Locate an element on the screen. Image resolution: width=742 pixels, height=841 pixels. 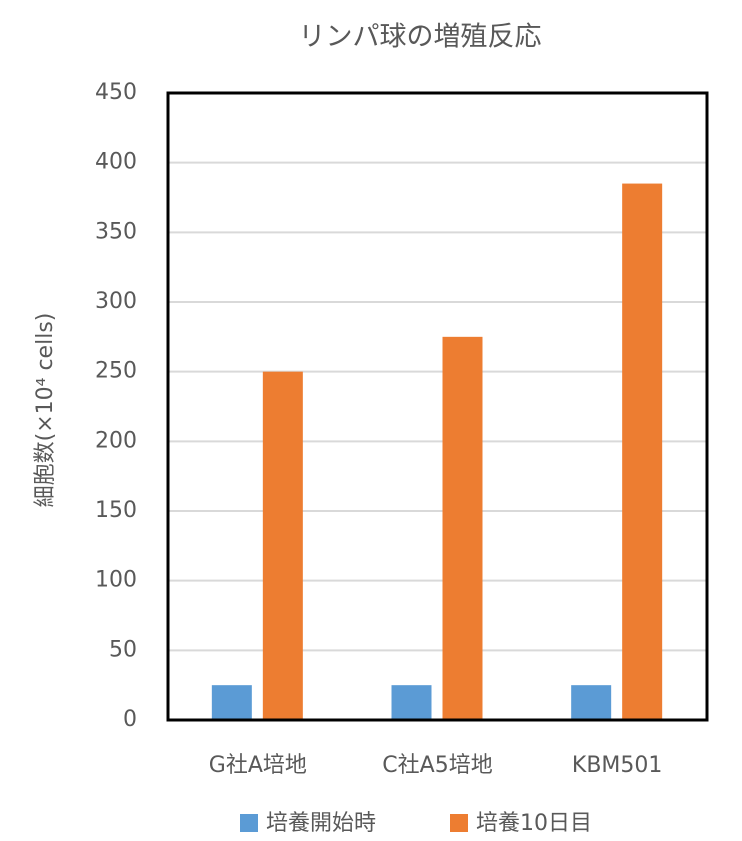
x-tick-label: KBM501 is located at coordinates (617, 765).